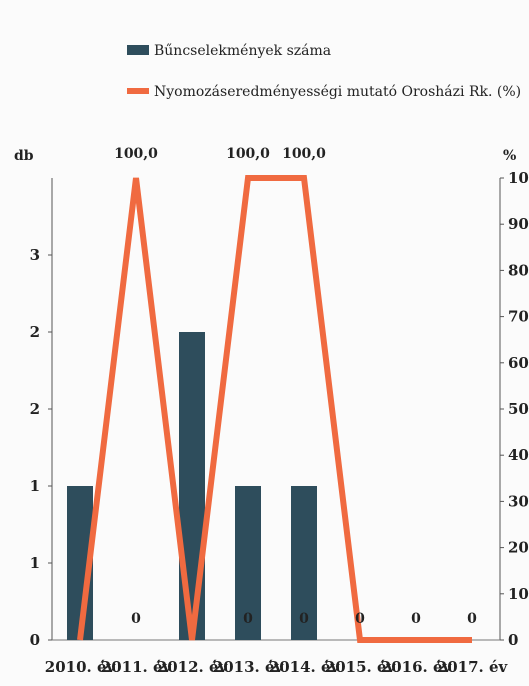  What do you see at coordinates (138, 91) in the screenshot?
I see `legend-swatch-line` at bounding box center [138, 91].